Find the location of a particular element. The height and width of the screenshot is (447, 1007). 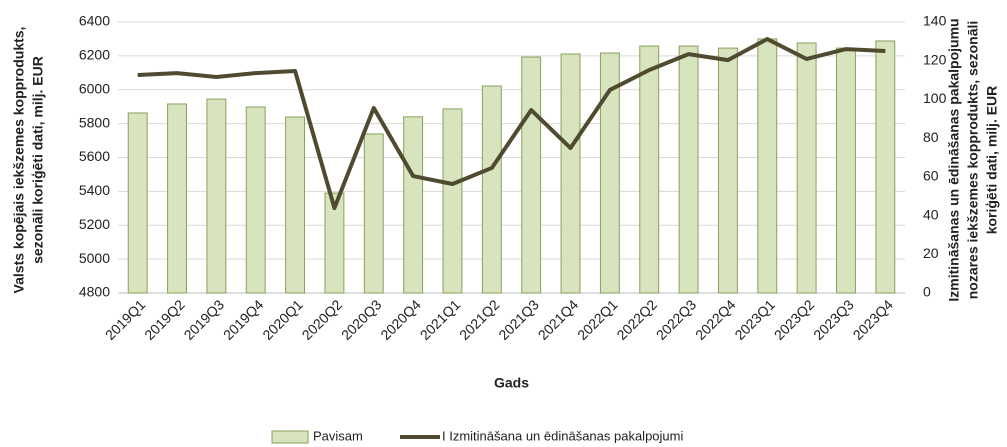

y-tick-label: 6200 is located at coordinates (94, 55).